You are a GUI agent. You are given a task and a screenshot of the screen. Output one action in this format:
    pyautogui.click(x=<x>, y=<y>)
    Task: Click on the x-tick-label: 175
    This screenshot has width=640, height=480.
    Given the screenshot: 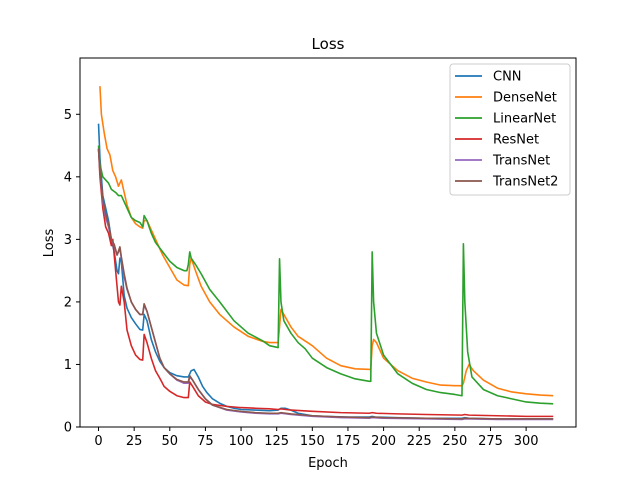 What is the action you would take?
    pyautogui.click(x=348, y=441)
    